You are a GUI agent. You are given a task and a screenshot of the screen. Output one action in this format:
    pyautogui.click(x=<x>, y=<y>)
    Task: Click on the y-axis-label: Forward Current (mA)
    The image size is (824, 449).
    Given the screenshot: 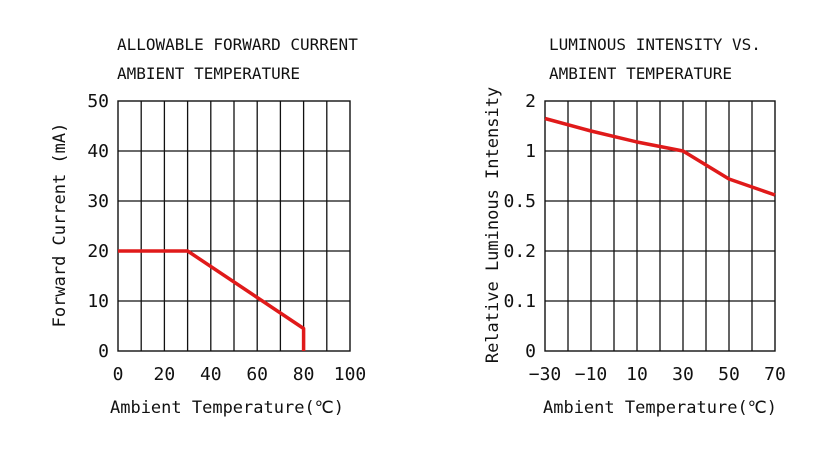 What is the action you would take?
    pyautogui.click(x=60, y=225)
    